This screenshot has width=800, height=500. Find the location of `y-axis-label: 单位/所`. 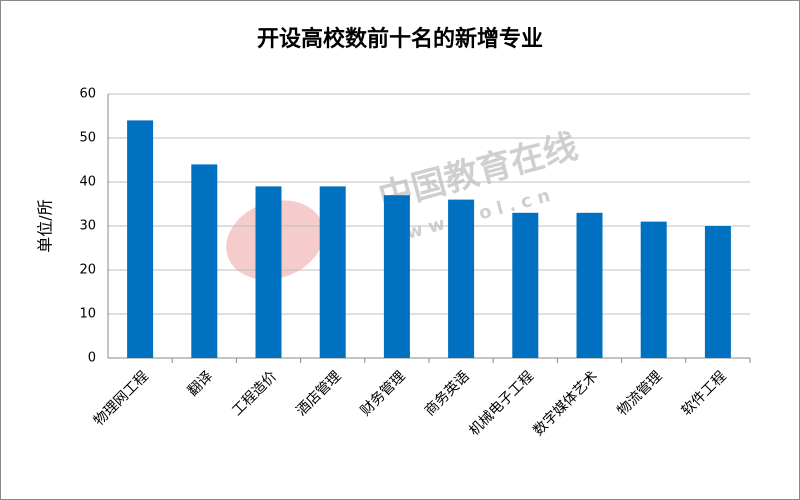

y-axis-label: 单位/所 is located at coordinates (45, 225).